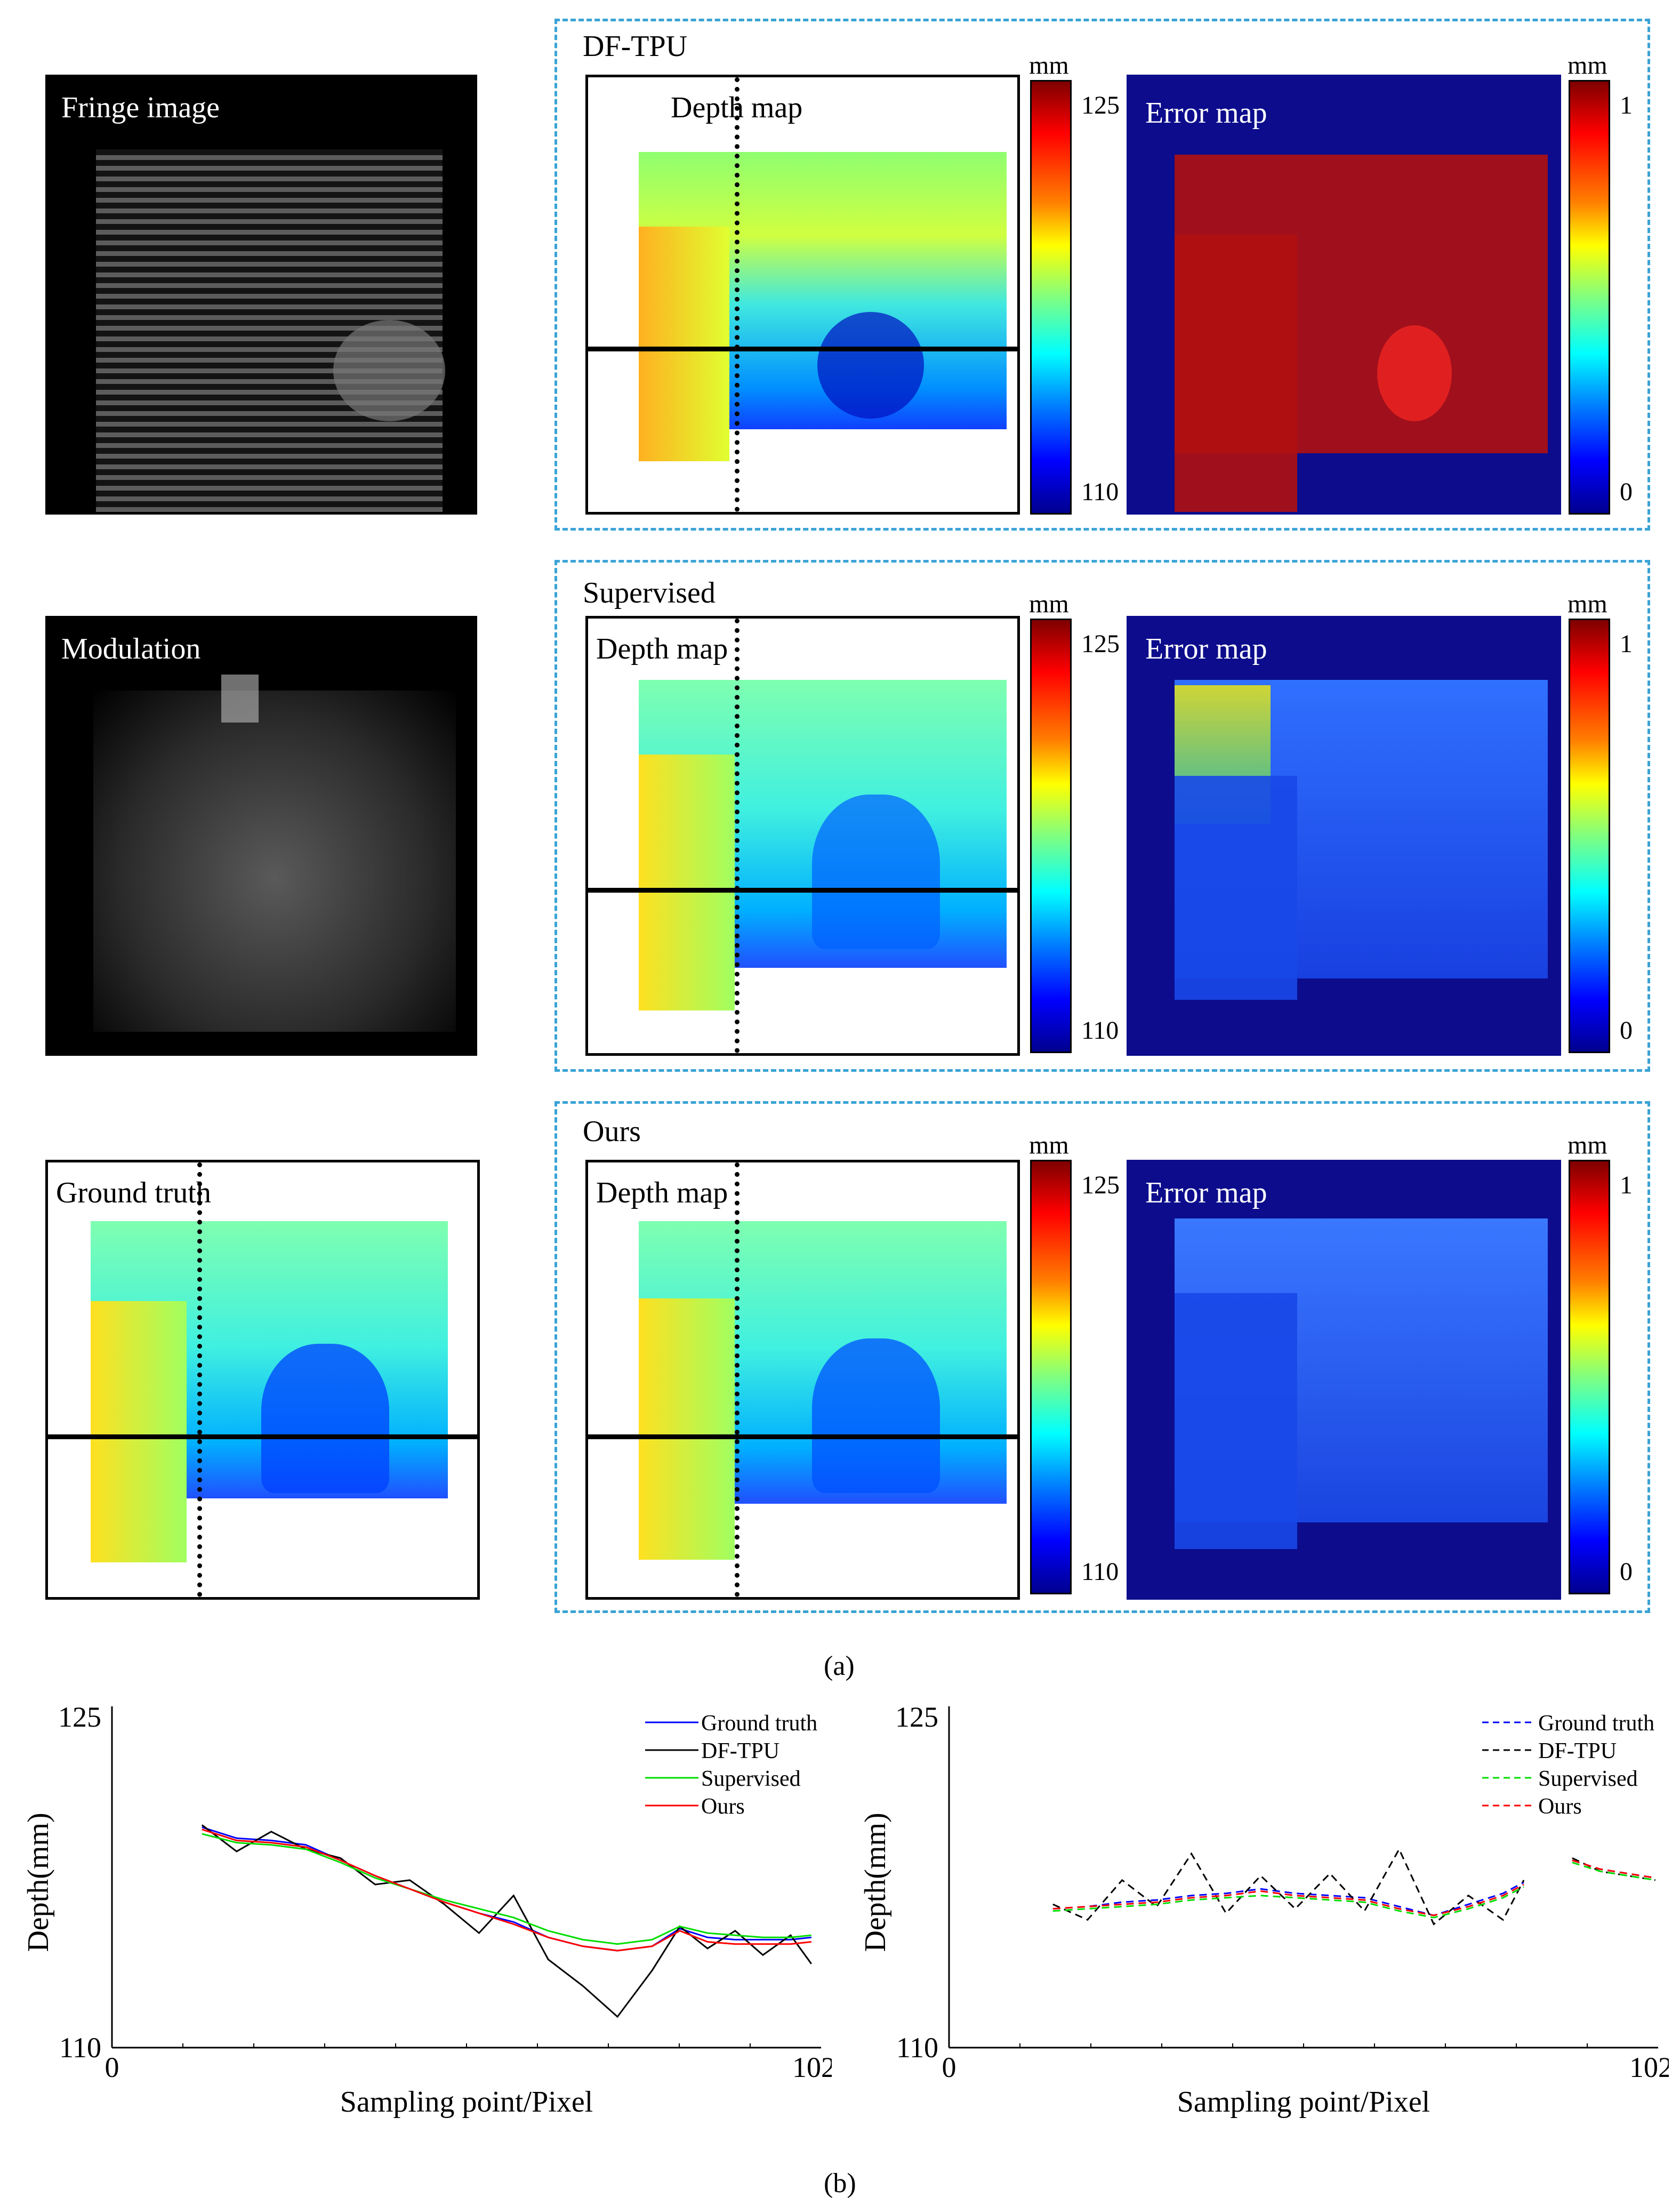 The width and height of the screenshot is (1680, 2206). Describe the element at coordinates (1051, 1377) in the screenshot. I see `ours-depth-colorbar` at that location.